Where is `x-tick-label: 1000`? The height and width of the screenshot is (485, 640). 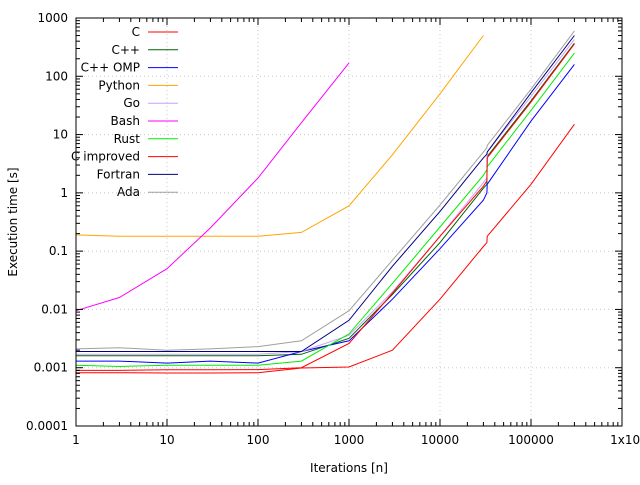 x-tick-label: 1000 is located at coordinates (349, 440).